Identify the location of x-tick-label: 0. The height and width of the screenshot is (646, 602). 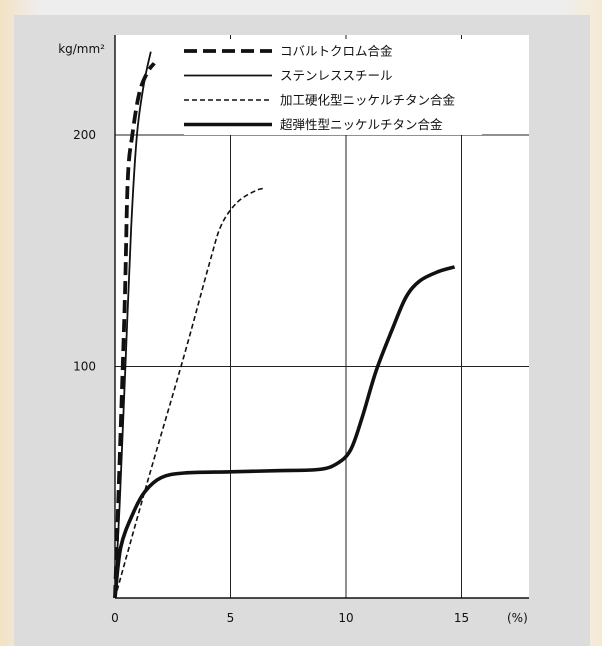
(115, 618).